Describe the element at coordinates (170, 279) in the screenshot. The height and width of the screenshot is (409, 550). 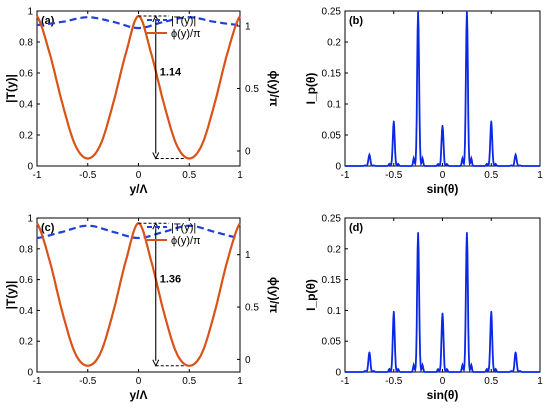
I see `annotation-value: 1.36` at that location.